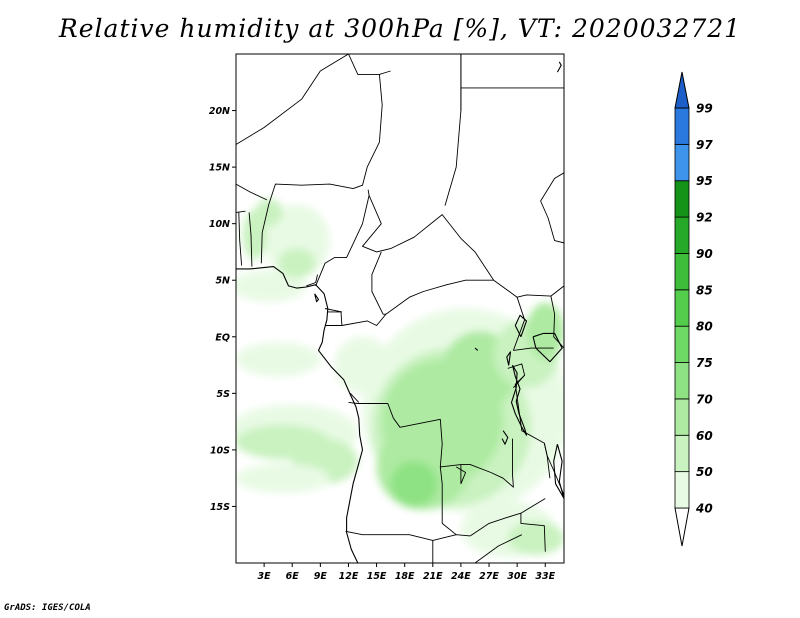  Describe the element at coordinates (704, 181) in the screenshot. I see `colorbar-label-95: 95` at that location.